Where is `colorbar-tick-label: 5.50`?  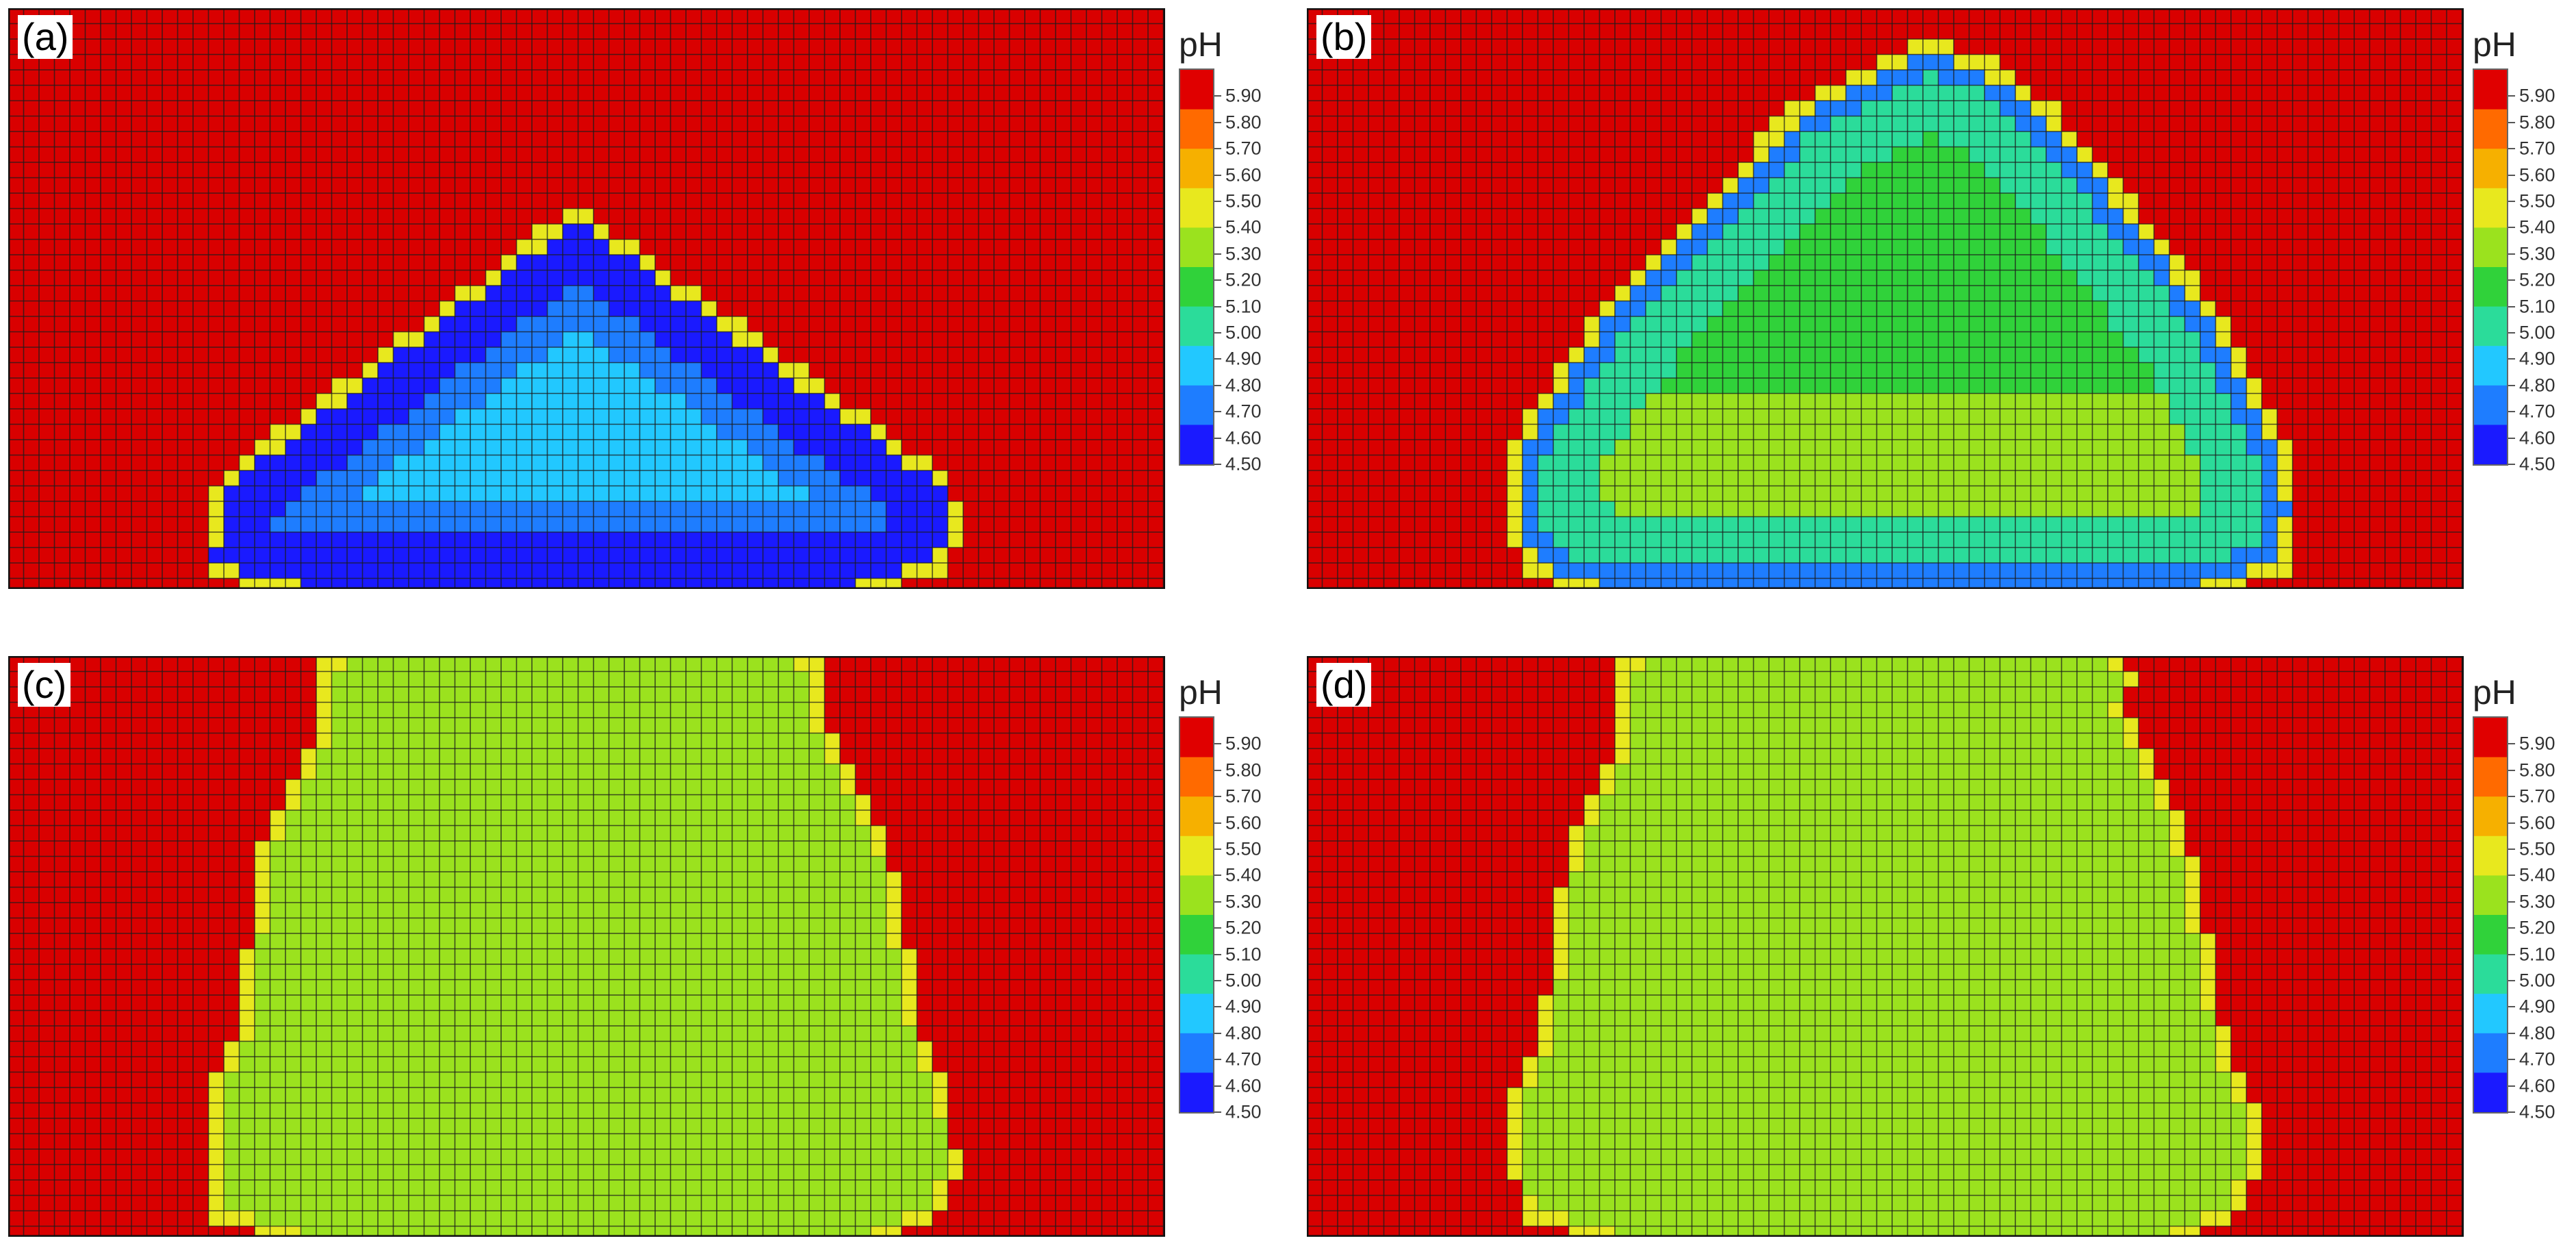 colorbar-tick-label: 5.50 is located at coordinates (1243, 201).